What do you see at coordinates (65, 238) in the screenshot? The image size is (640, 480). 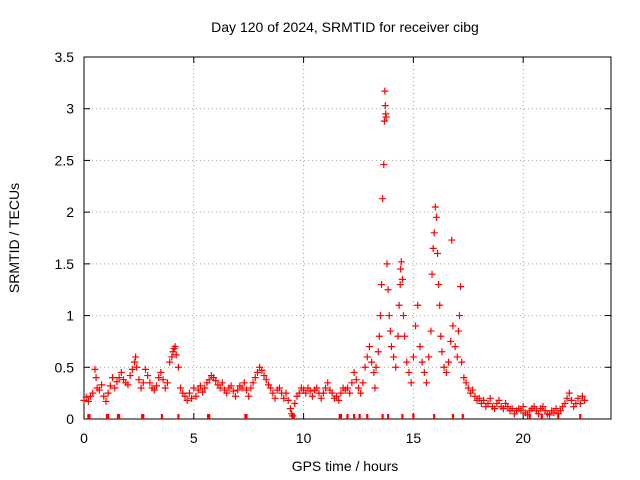 I see `y-tick-labels: 0 0.5 1 1.5 2 2.5 3 3.5` at bounding box center [65, 238].